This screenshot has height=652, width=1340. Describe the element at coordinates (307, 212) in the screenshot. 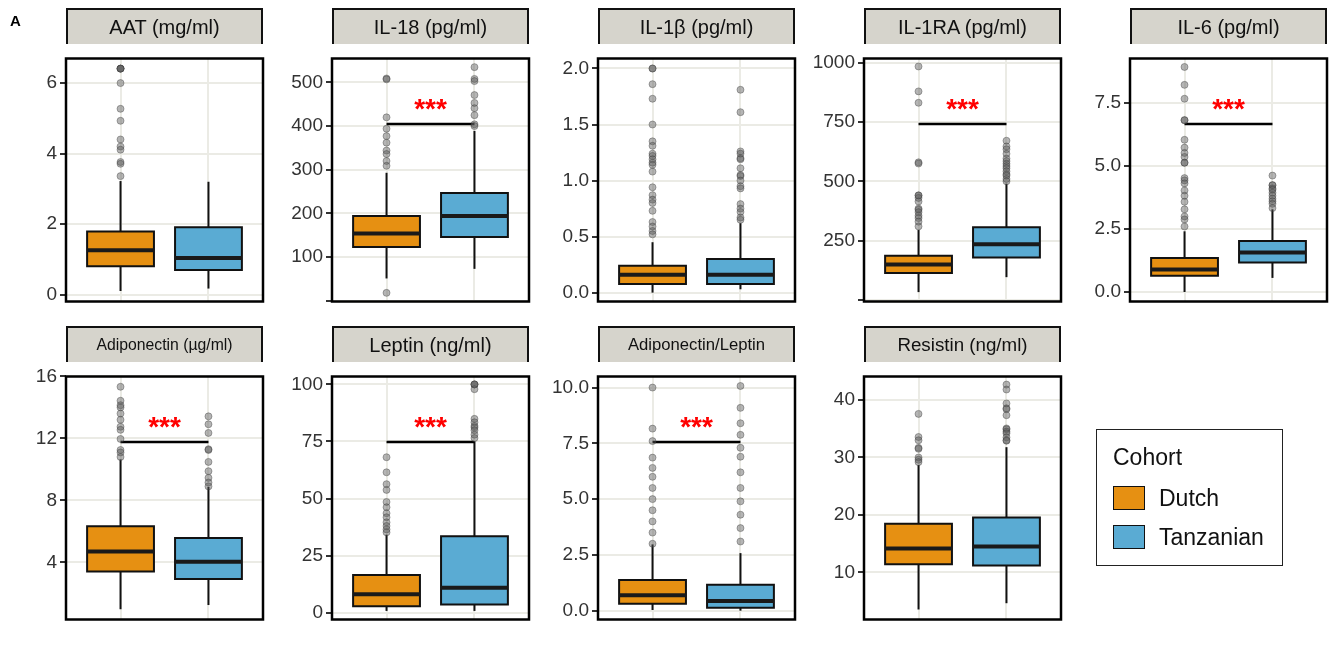

I see `y-tick-label: 200` at that location.